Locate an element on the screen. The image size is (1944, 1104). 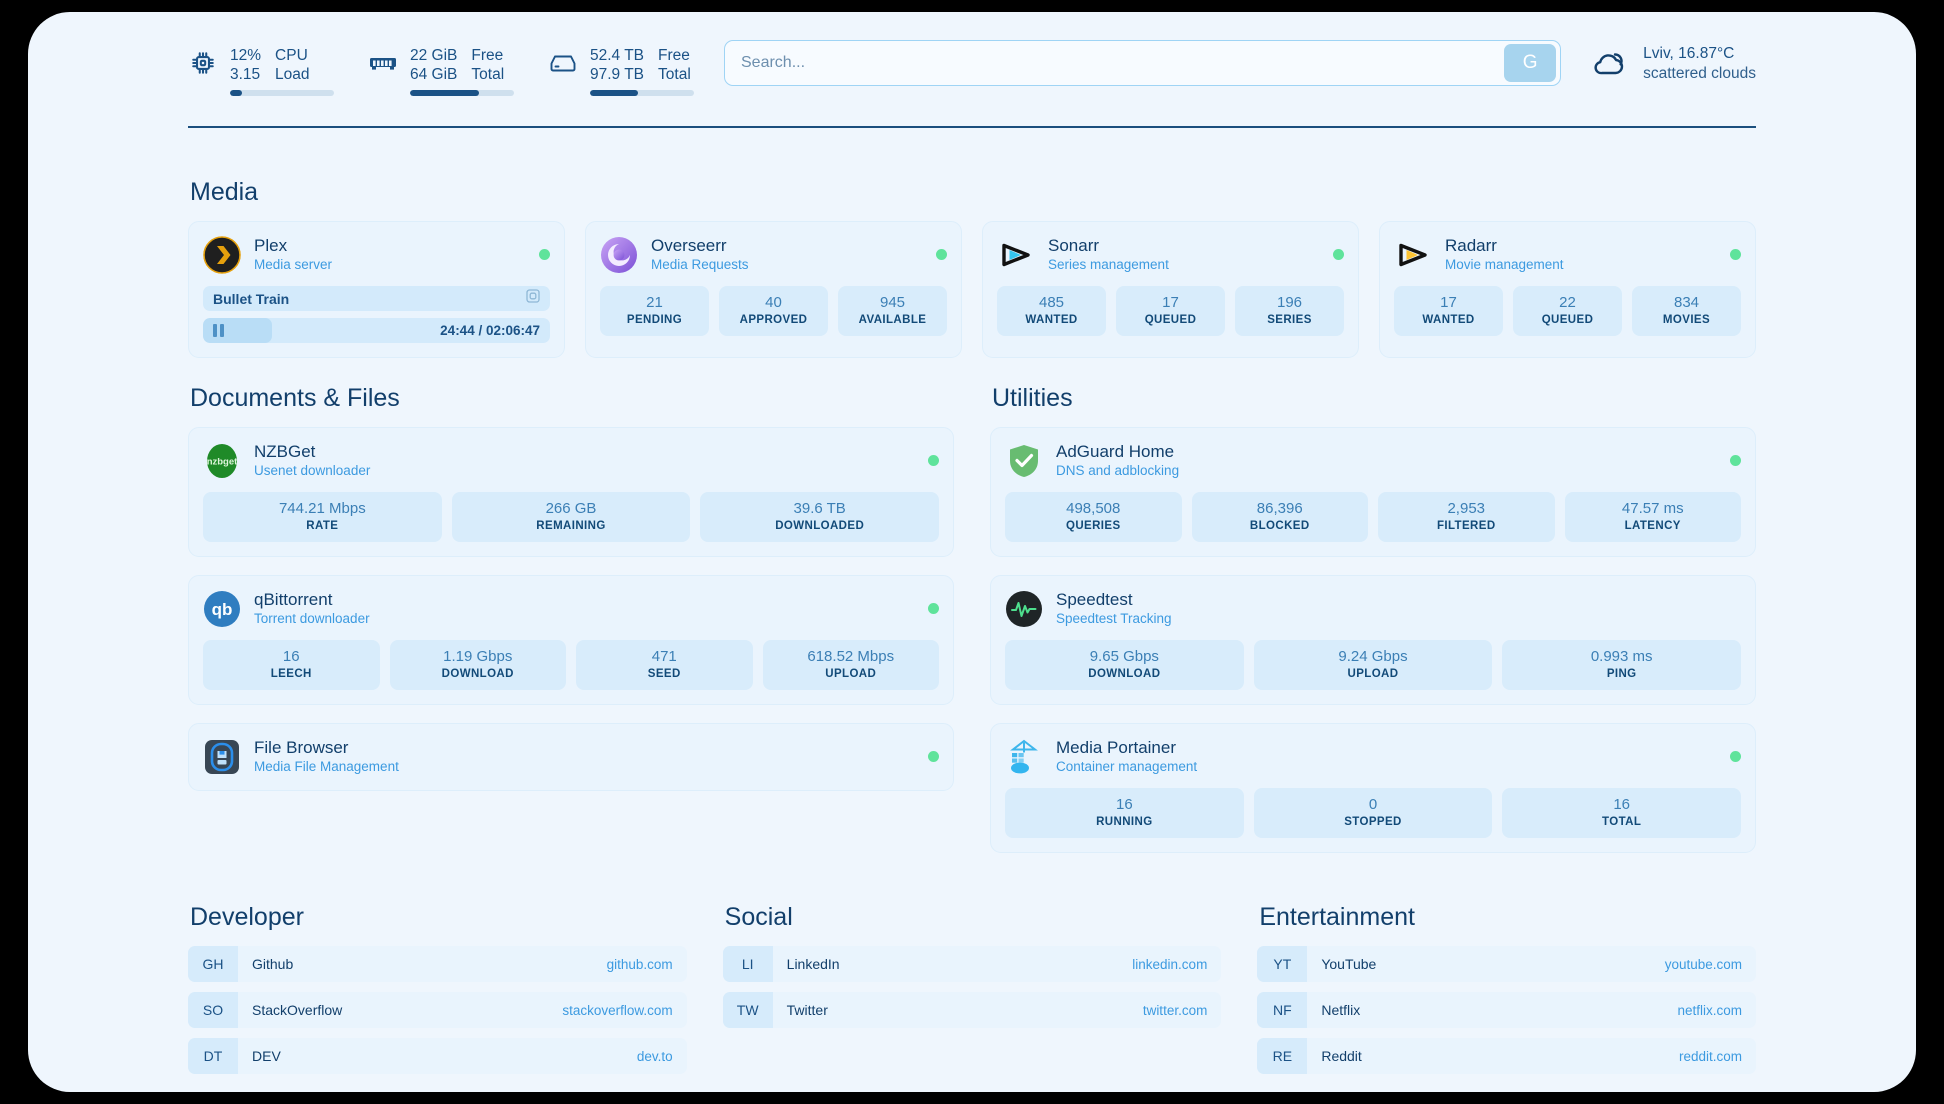
stat-tile-label: STOPPED is located at coordinates (1373, 822).